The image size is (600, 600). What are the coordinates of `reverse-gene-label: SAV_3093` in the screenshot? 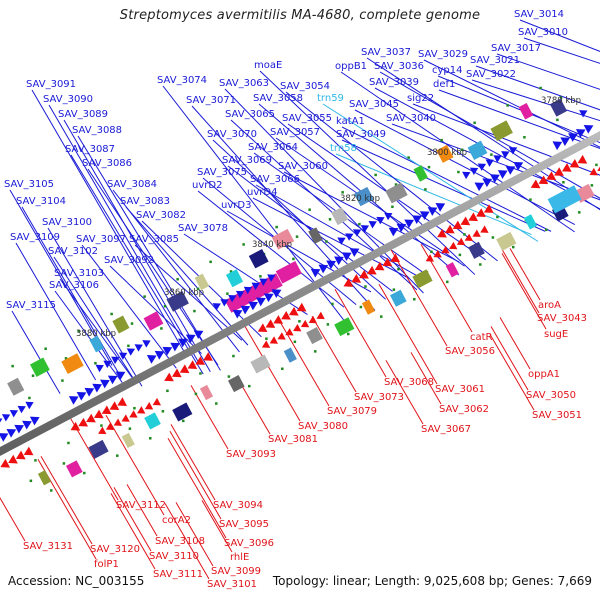 It's located at (251, 454).